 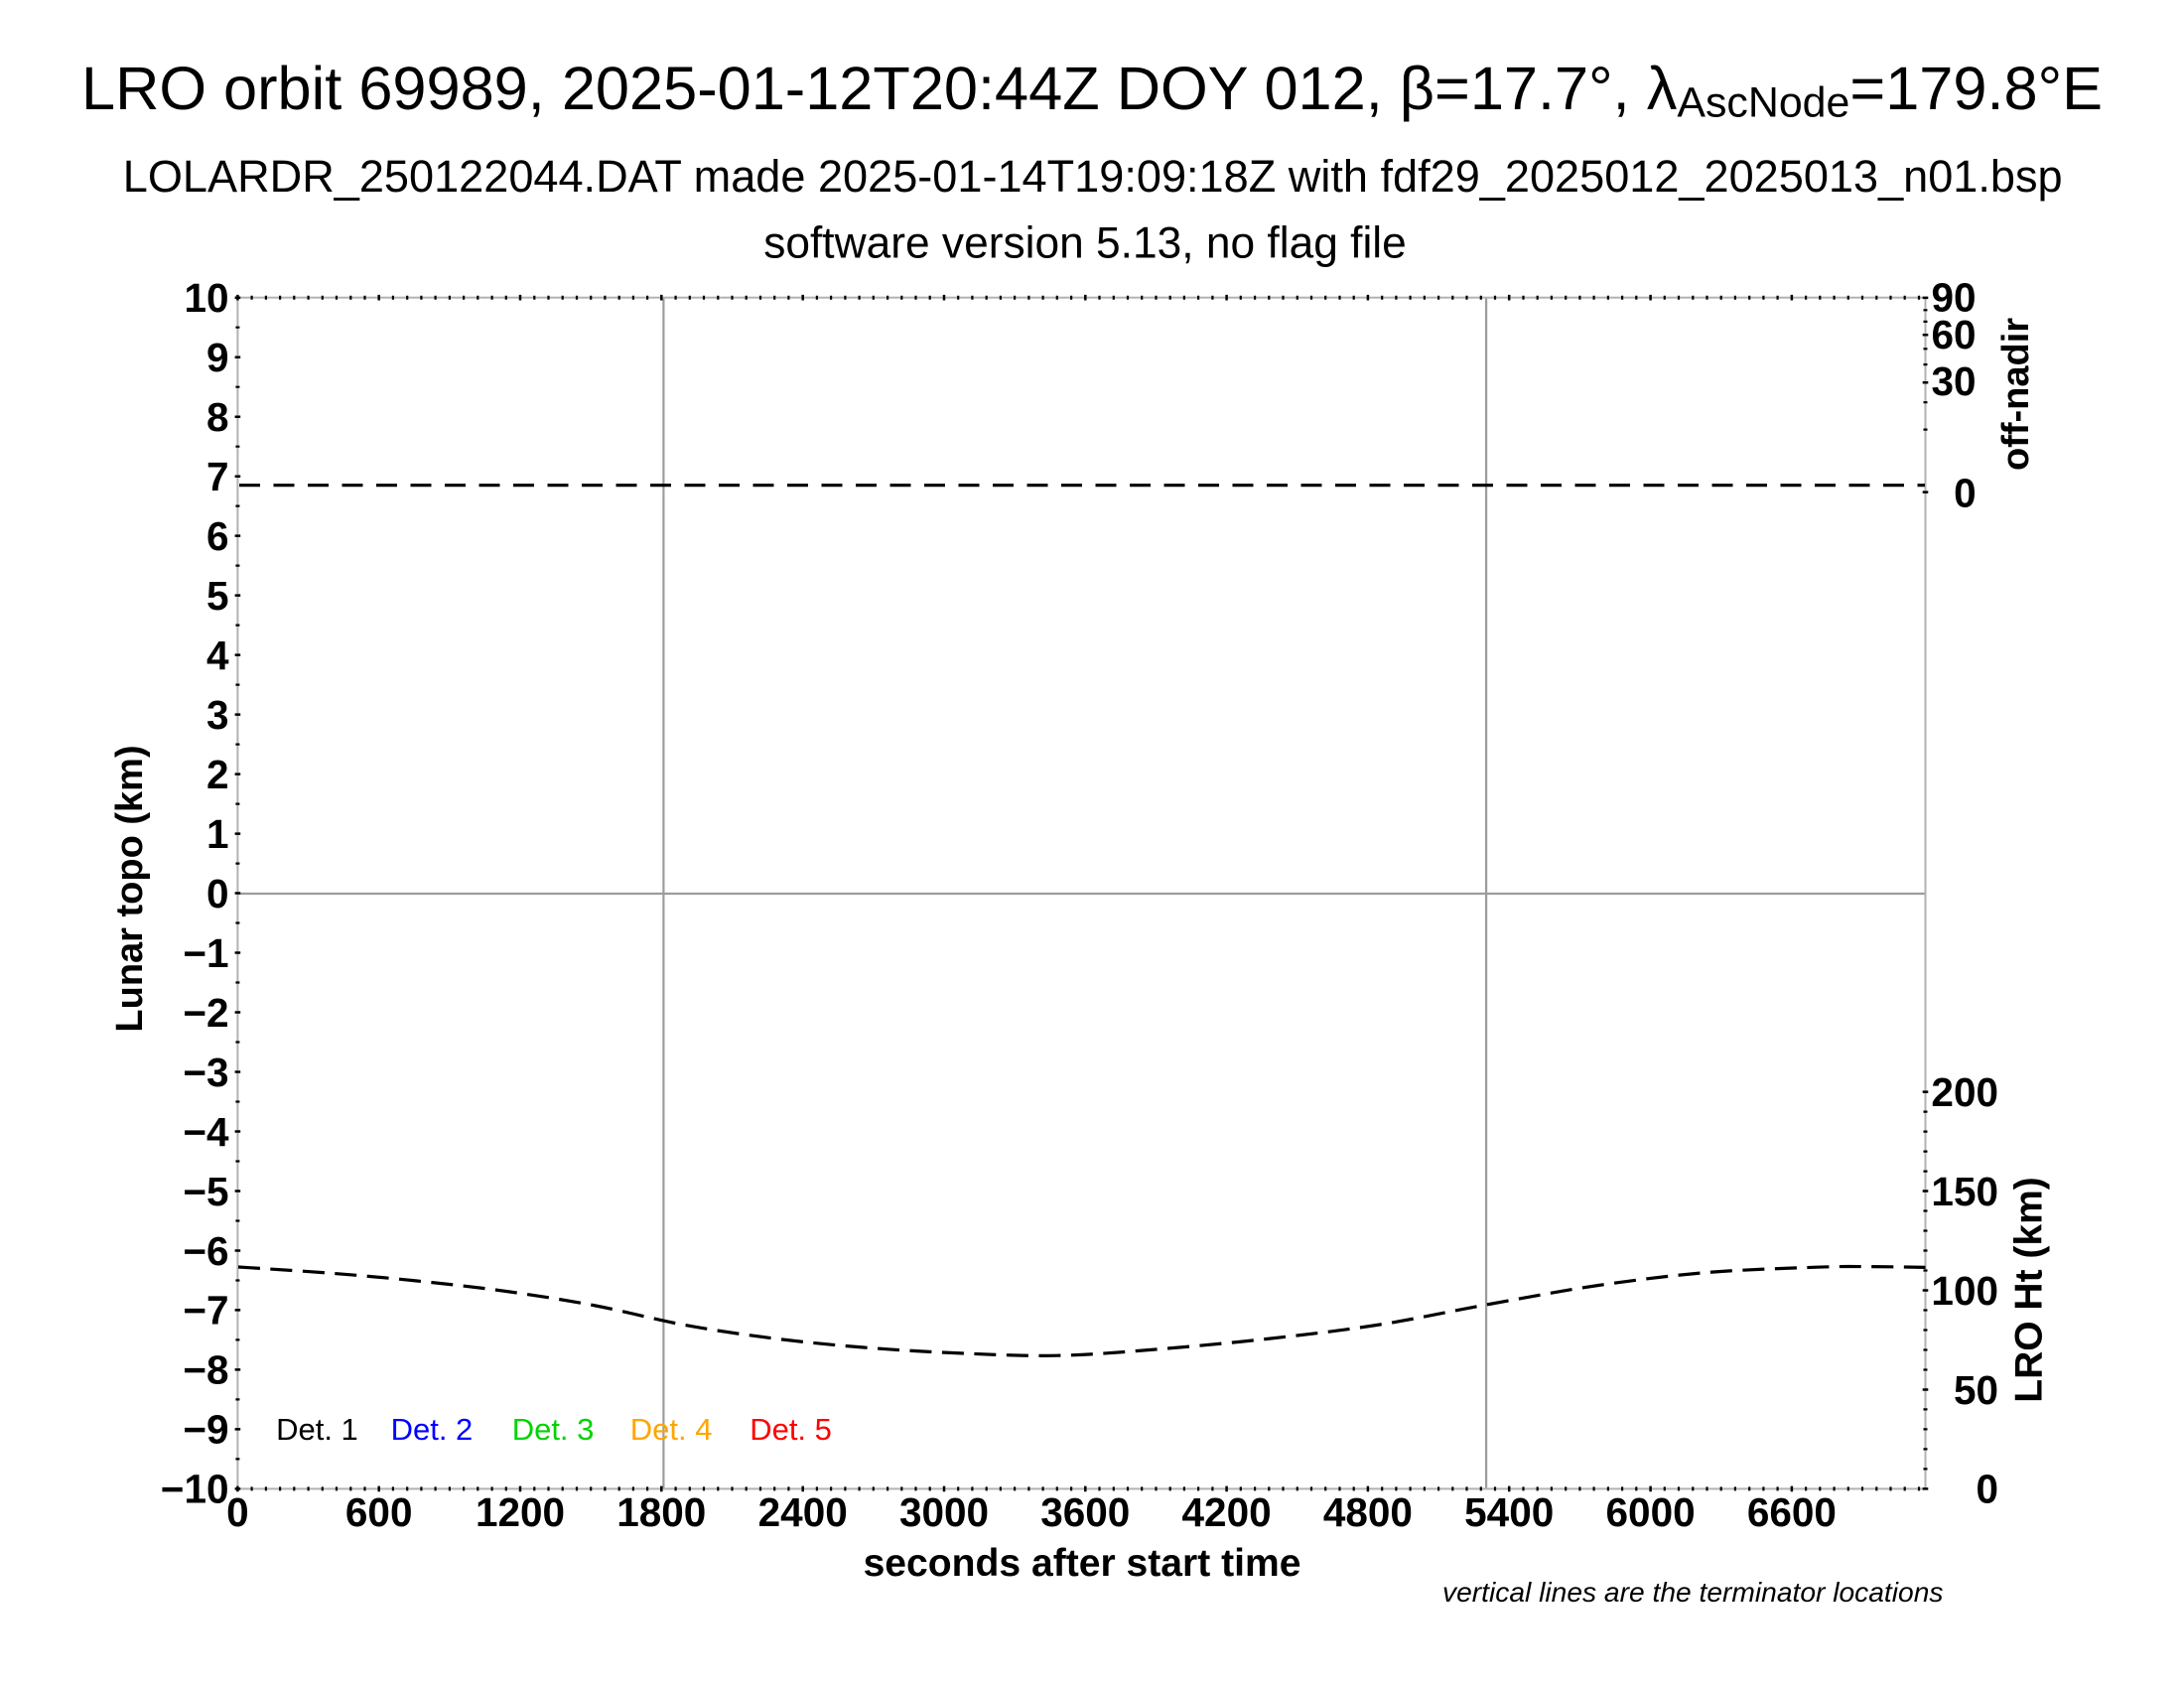 What do you see at coordinates (944, 1512) in the screenshot?
I see `svg-text: 3000` at bounding box center [944, 1512].